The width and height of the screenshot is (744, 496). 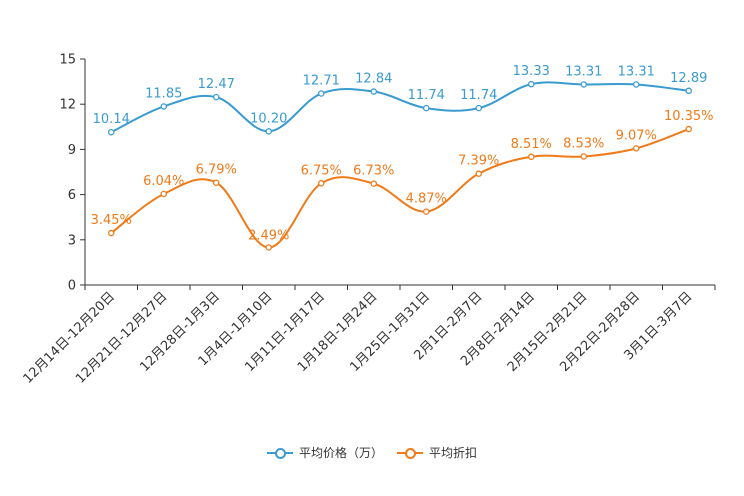 I want to click on data-label: 11.85, so click(x=163, y=93).